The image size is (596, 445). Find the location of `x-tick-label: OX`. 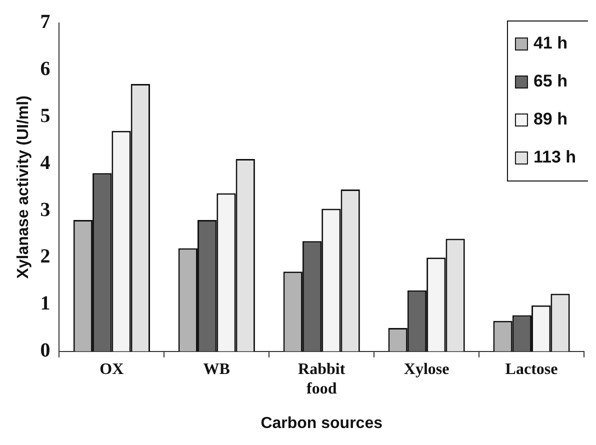

x-tick-label: OX is located at coordinates (112, 369).